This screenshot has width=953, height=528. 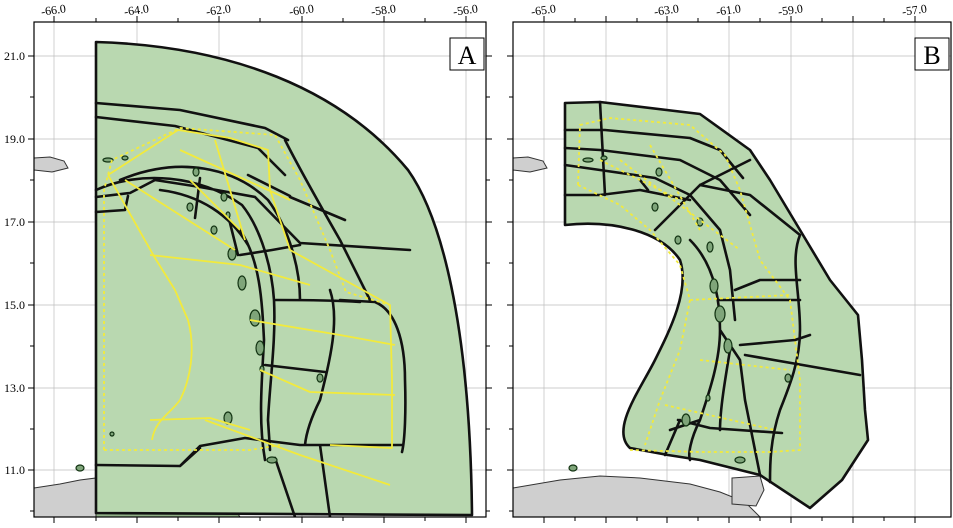 What do you see at coordinates (14, 139) in the screenshot?
I see `y-tick-label: 19.0` at bounding box center [14, 139].